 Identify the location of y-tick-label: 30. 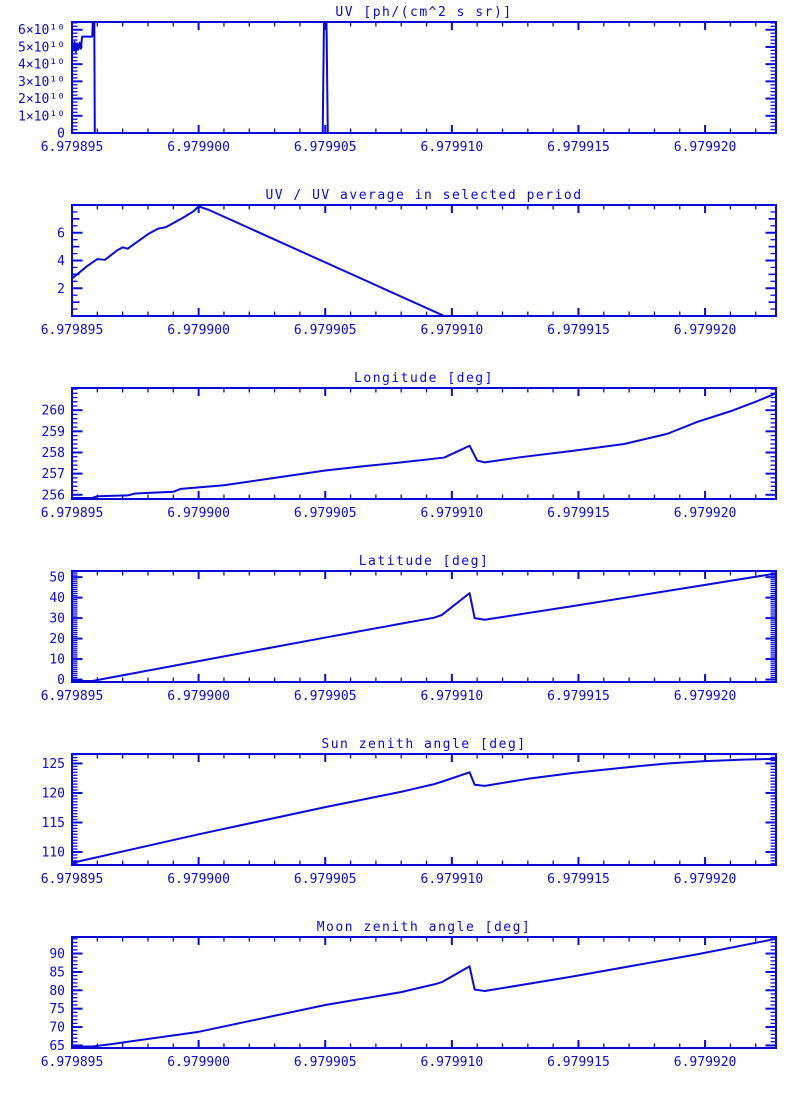
(57, 619).